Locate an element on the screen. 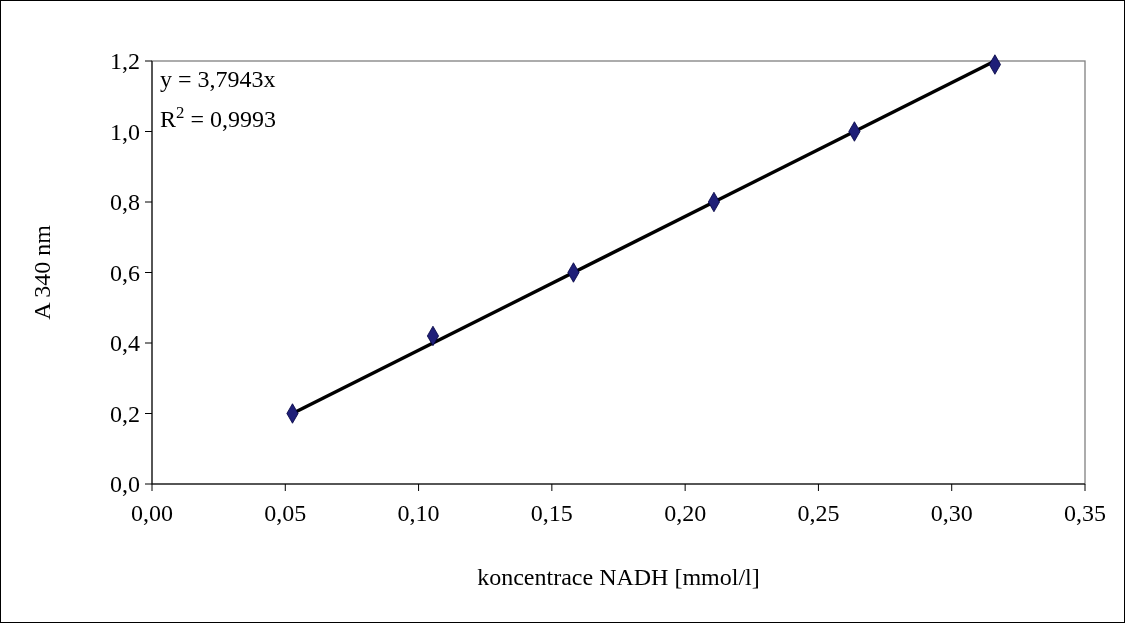 The height and width of the screenshot is (623, 1125). x-tick-label: 0,00 is located at coordinates (152, 513).